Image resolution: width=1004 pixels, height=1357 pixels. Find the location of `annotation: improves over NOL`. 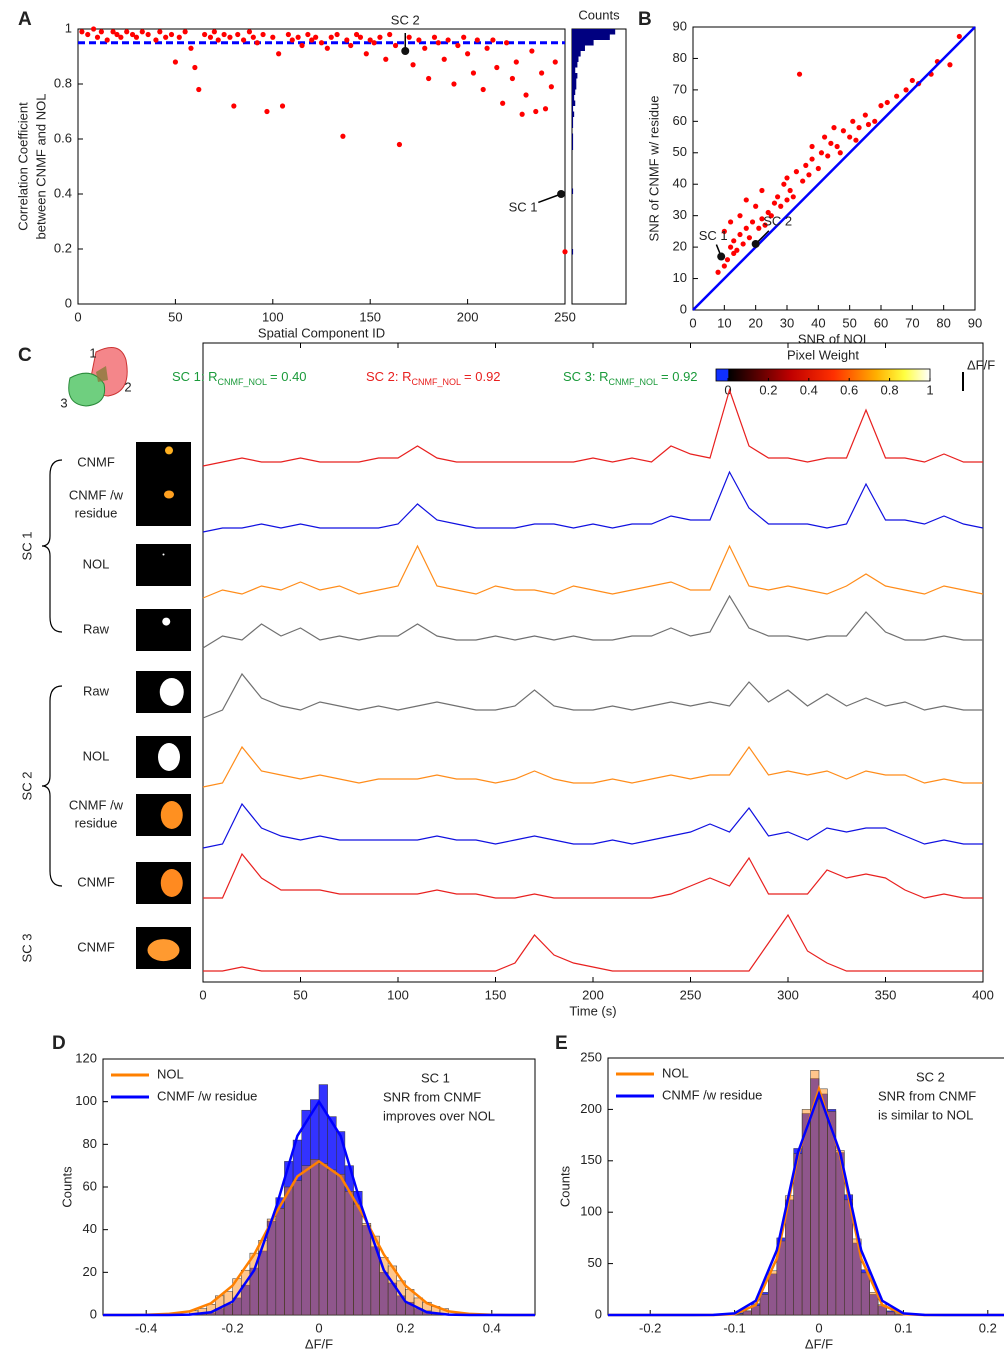

annotation: improves over NOL is located at coordinates (439, 1115).